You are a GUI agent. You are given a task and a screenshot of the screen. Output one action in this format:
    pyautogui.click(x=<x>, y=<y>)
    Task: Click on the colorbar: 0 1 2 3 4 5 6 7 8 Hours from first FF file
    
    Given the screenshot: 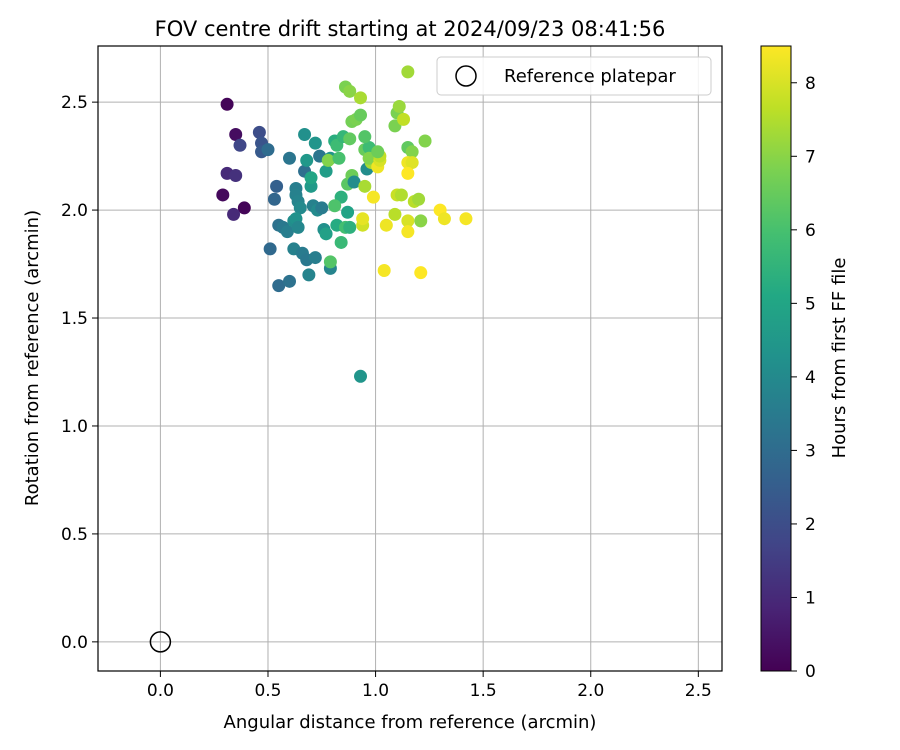 What is the action you would take?
    pyautogui.click(x=805, y=363)
    